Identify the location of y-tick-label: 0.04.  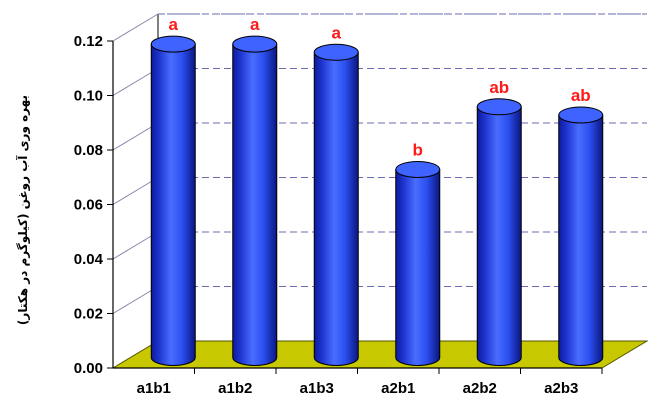
(89, 259).